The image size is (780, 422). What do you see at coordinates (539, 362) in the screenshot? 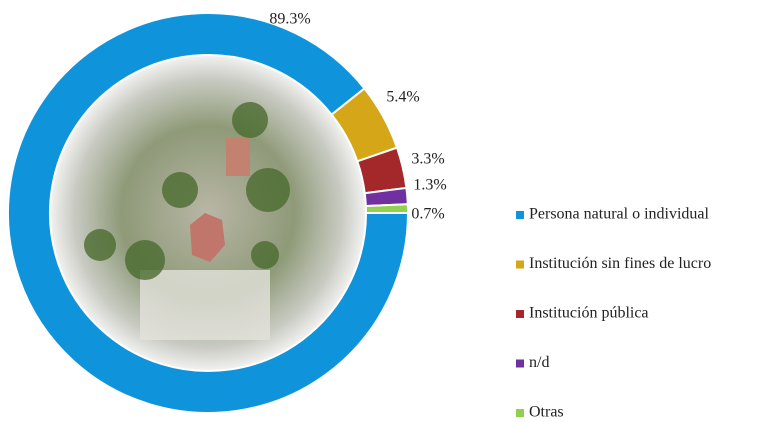
I see `legend-label: n/d` at bounding box center [539, 362].